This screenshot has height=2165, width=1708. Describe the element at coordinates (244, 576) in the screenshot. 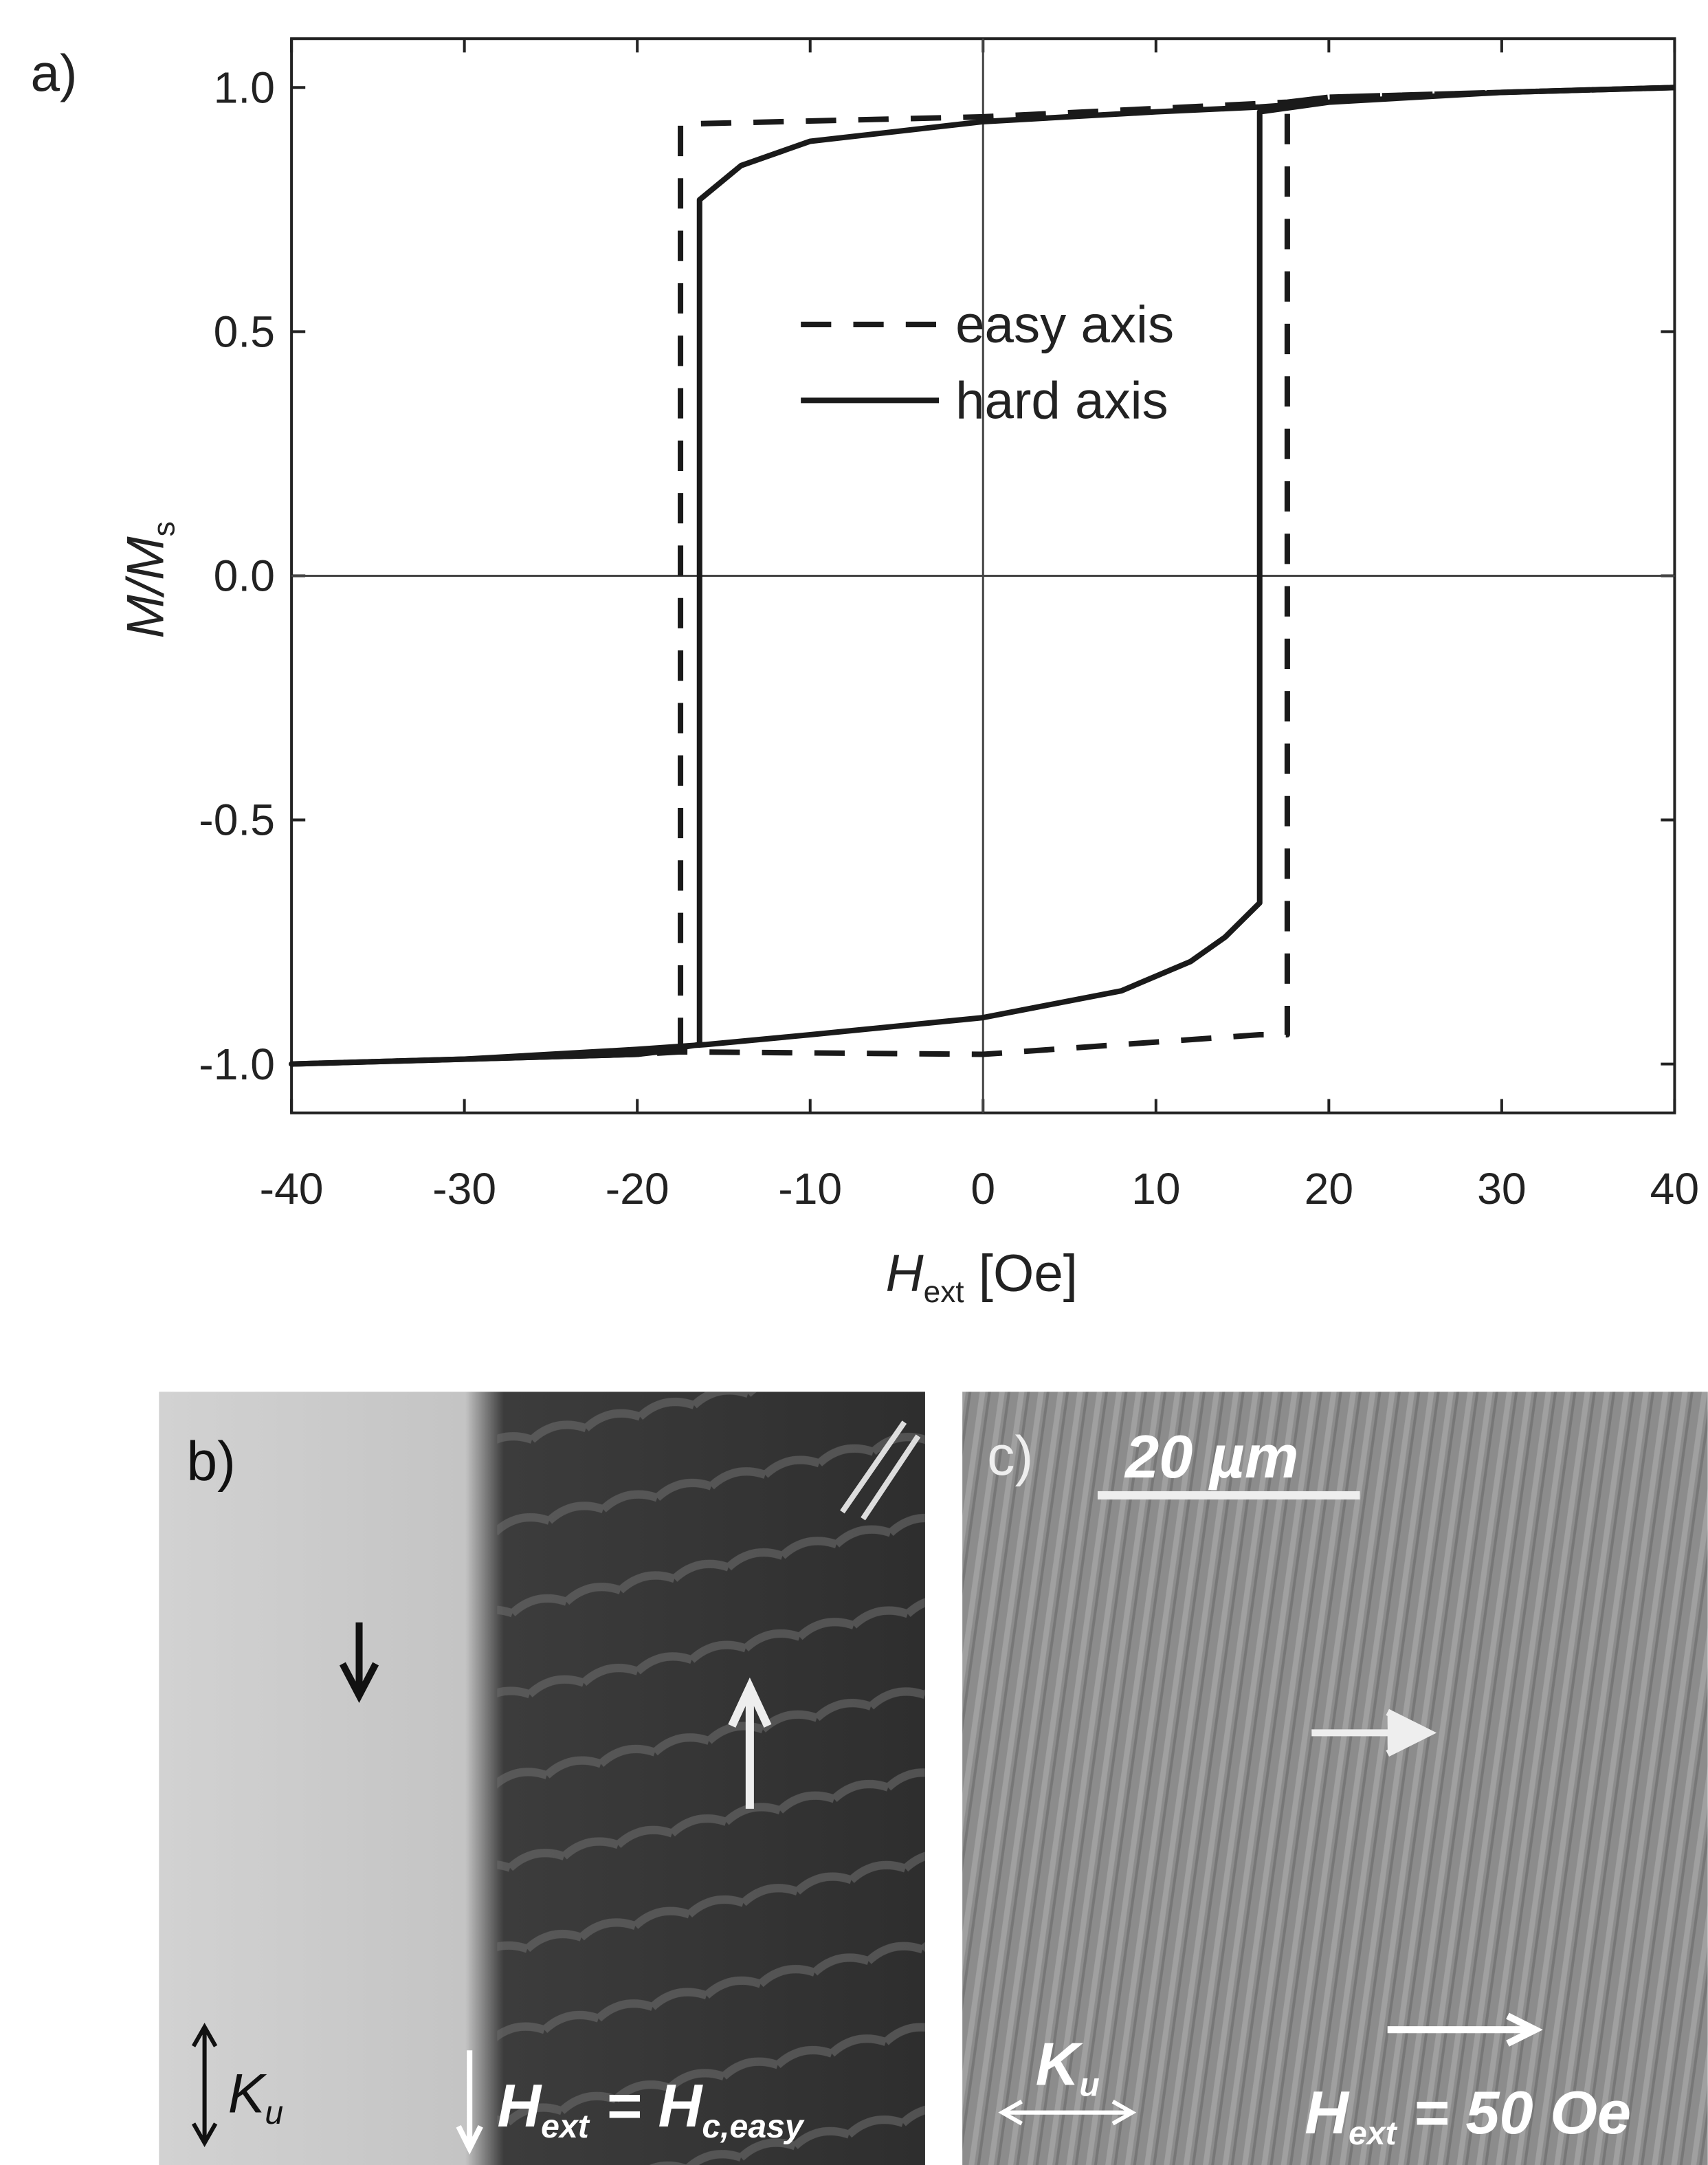

I see `y-tick-label: 0.0` at that location.